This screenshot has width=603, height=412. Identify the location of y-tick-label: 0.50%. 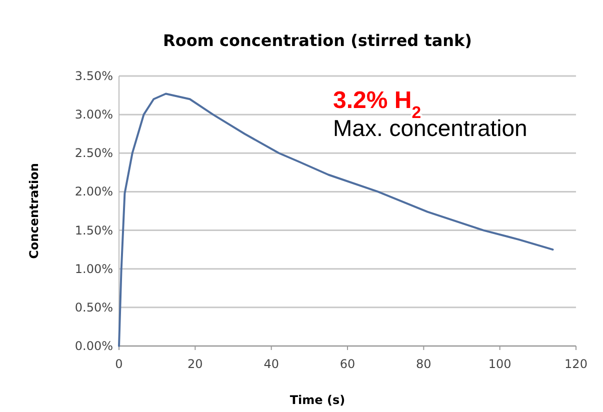
(93, 307).